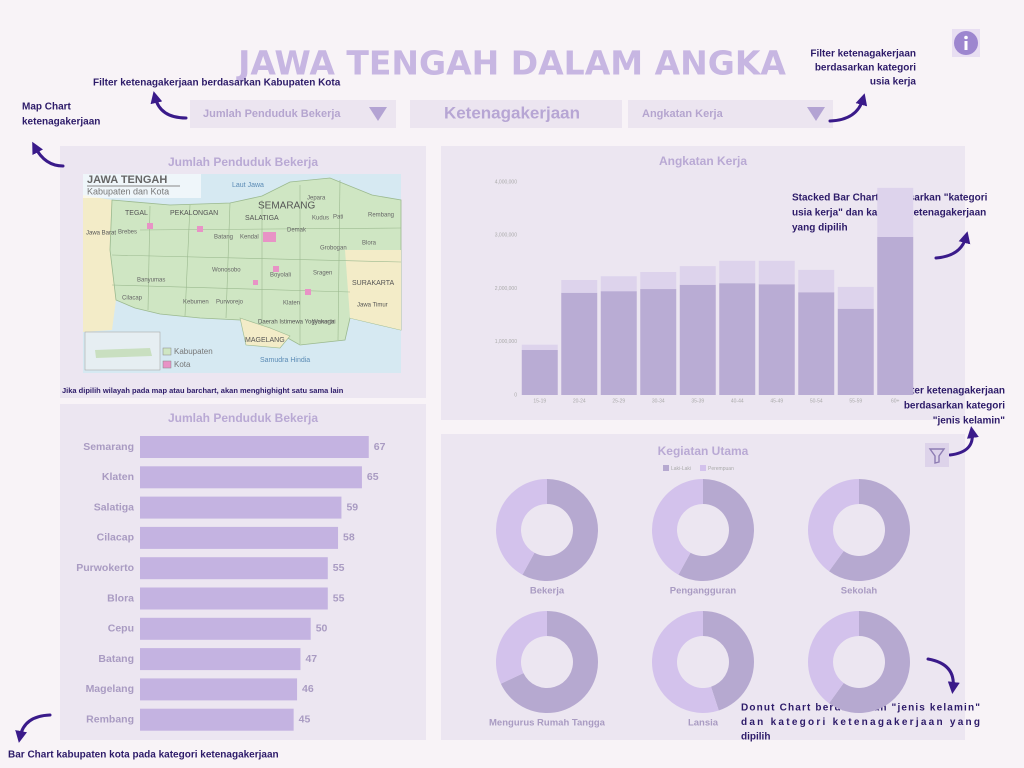  Describe the element at coordinates (115, 538) in the screenshot. I see `bar-label: Cilacap` at that location.